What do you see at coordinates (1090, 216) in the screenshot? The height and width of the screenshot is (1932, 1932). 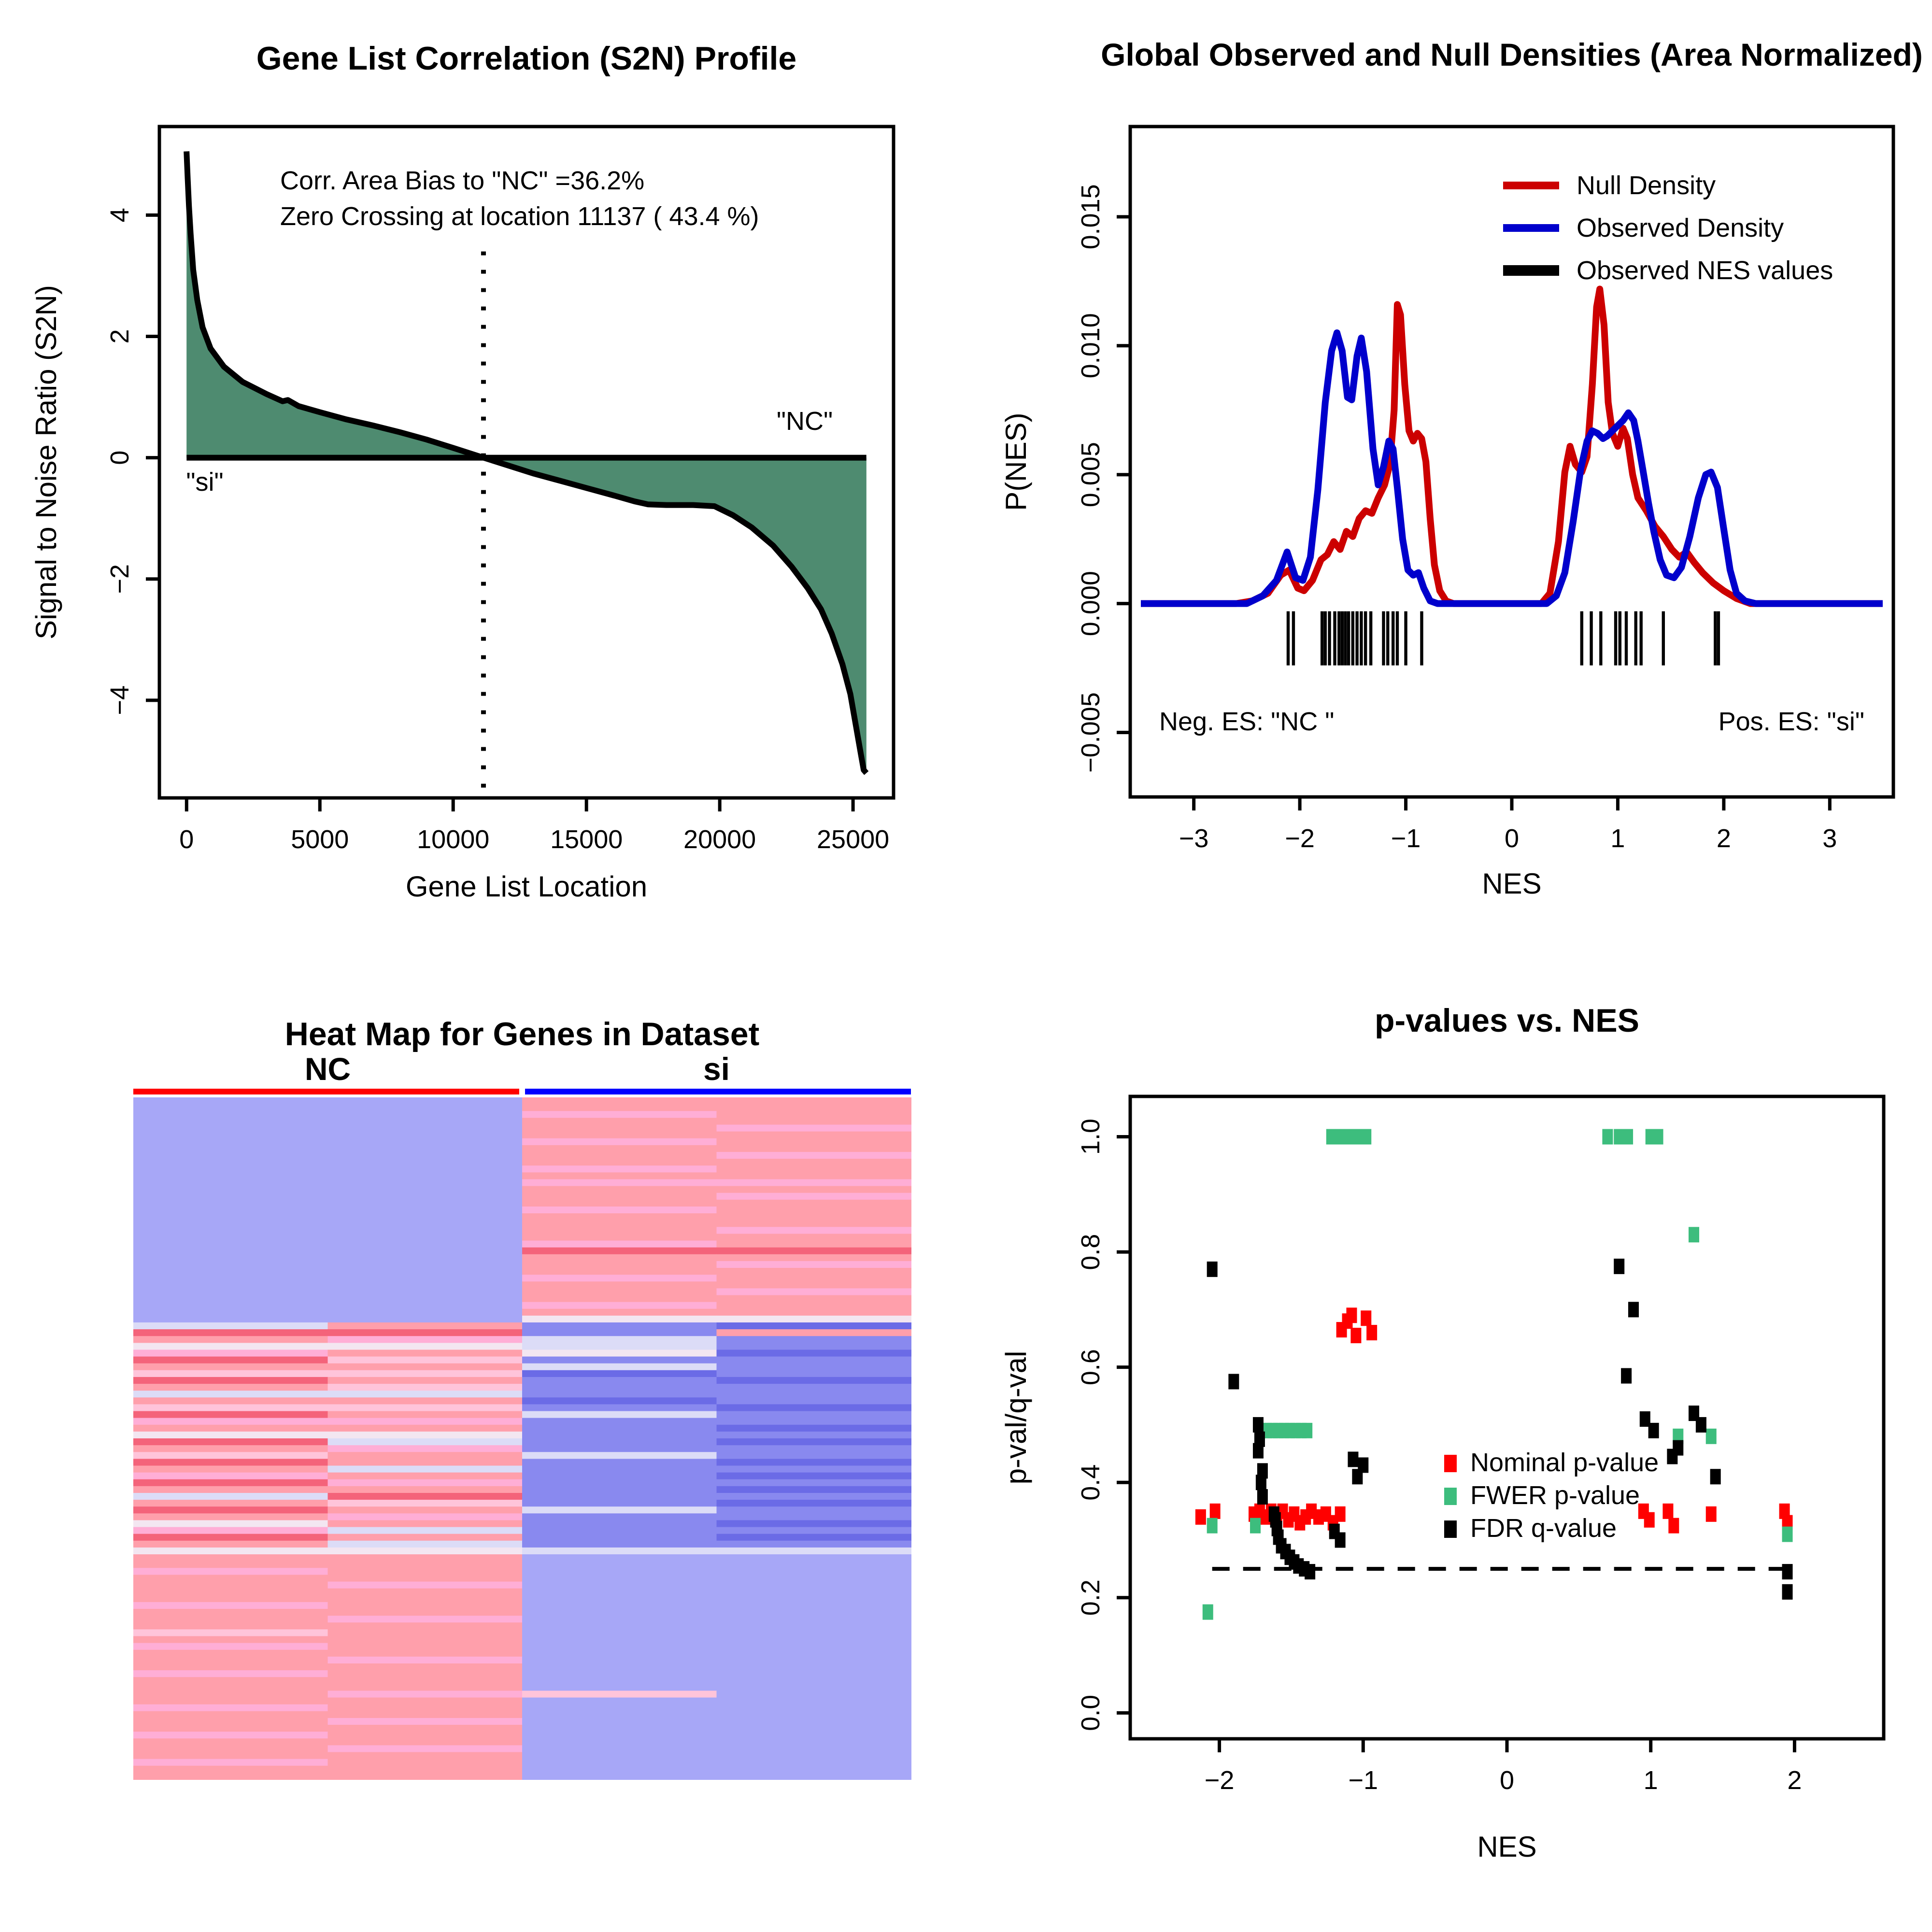 I see `y-axis-tick-label: 0.015` at bounding box center [1090, 216].